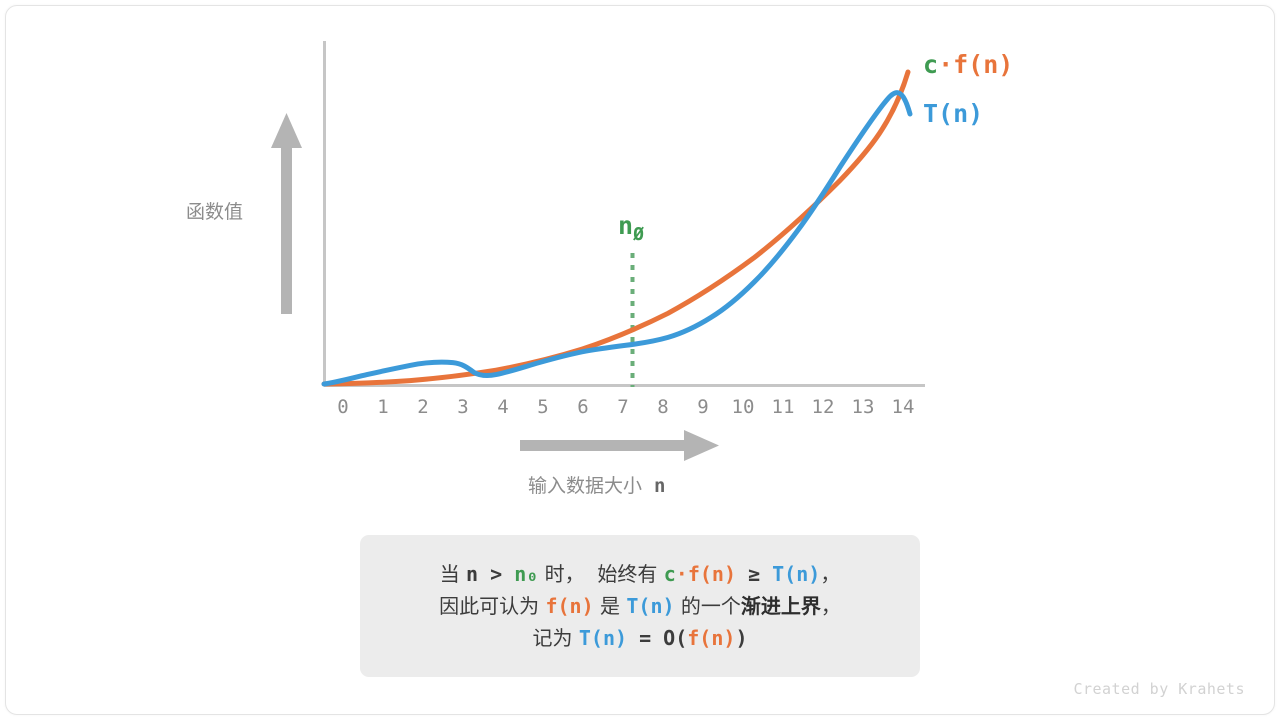 The image size is (1280, 720). Describe the element at coordinates (707, 605) in the screenshot. I see `note-run: 的一个` at that location.